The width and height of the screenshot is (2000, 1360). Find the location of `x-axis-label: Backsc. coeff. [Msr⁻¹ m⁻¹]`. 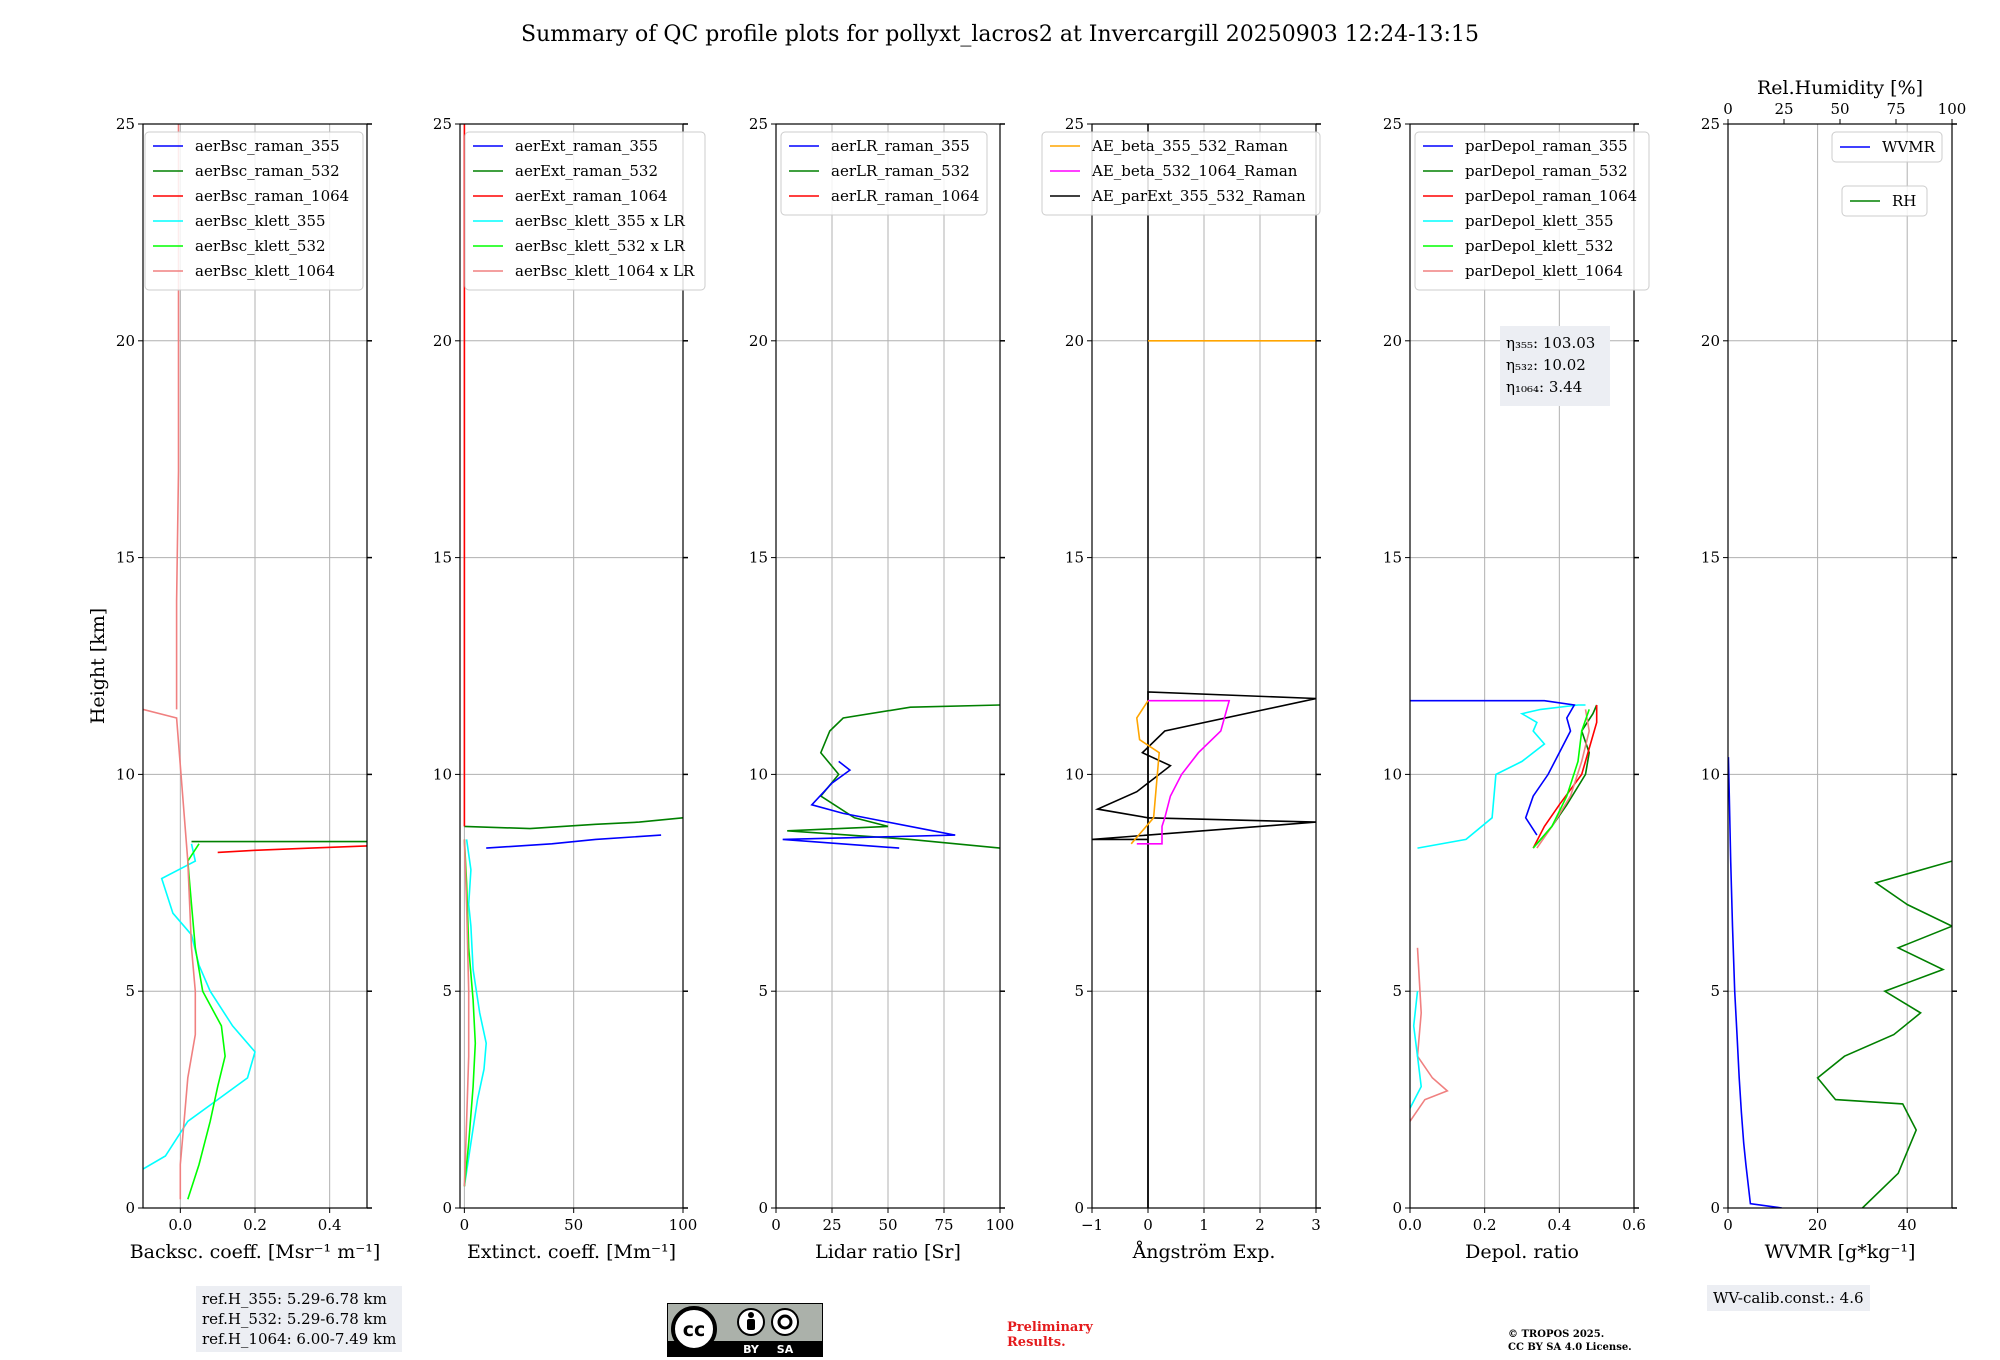

x-axis-label: Backsc. coeff. [Msr⁻¹ m⁻¹] is located at coordinates (255, 1252).